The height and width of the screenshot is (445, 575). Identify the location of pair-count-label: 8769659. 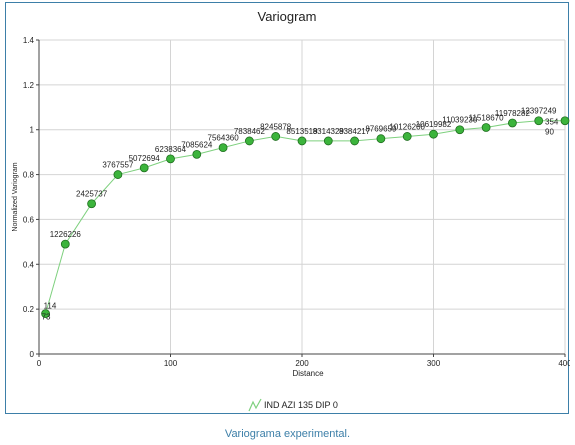
(381, 129).